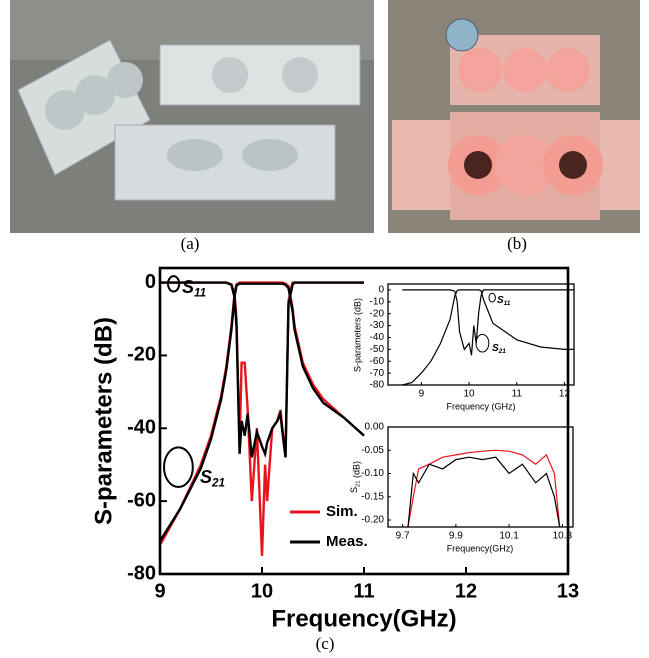 Image resolution: width=649 pixels, height=658 pixels. What do you see at coordinates (403, 536) in the screenshot?
I see `x-tick-label: 9.7` at bounding box center [403, 536].